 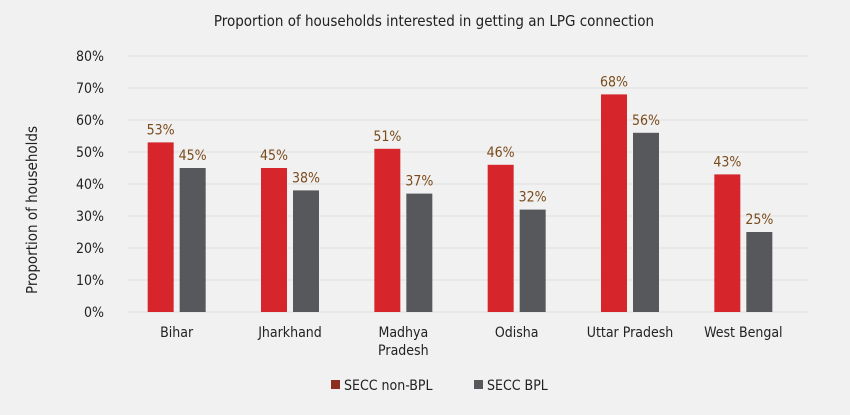 I want to click on data-label: 43%, so click(x=727, y=162).